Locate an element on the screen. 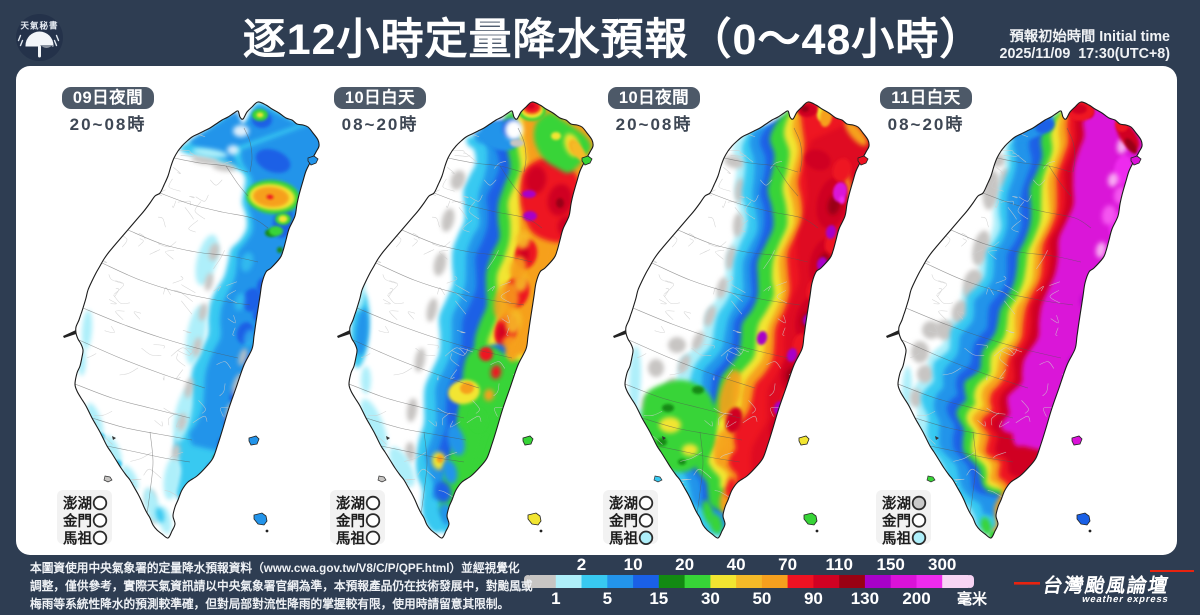 The image size is (1200, 615). svg-text: 50 is located at coordinates (761, 598).